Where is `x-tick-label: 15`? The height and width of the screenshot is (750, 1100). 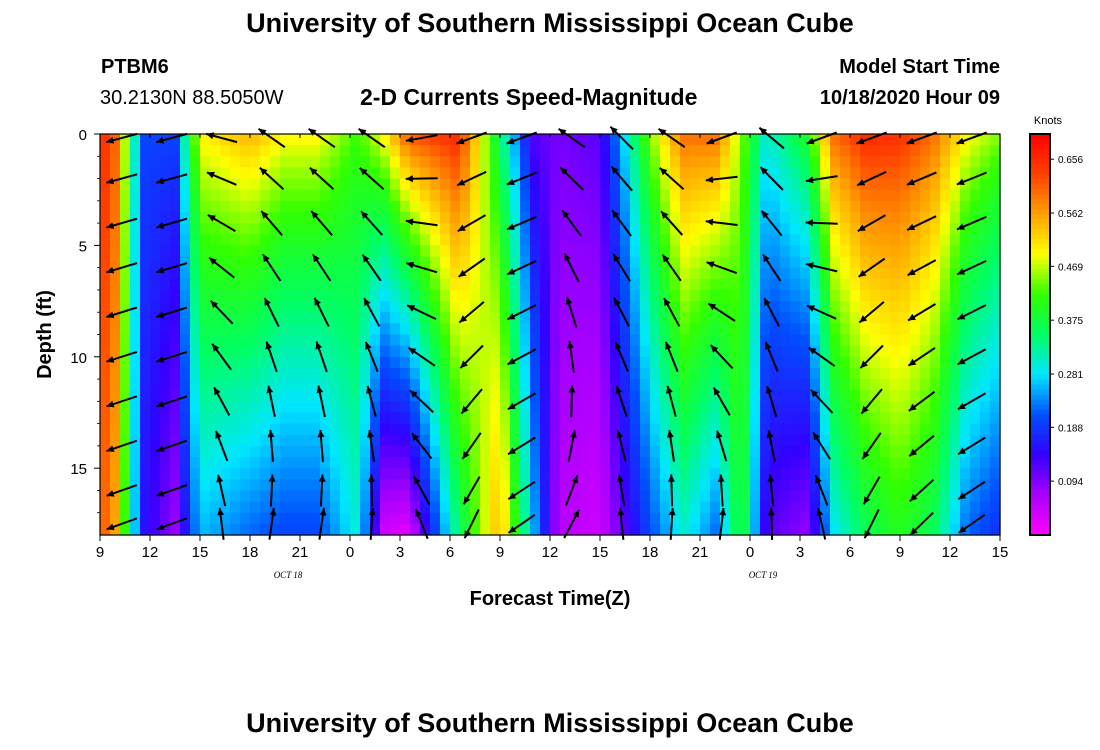 x-tick-label: 15 is located at coordinates (200, 552).